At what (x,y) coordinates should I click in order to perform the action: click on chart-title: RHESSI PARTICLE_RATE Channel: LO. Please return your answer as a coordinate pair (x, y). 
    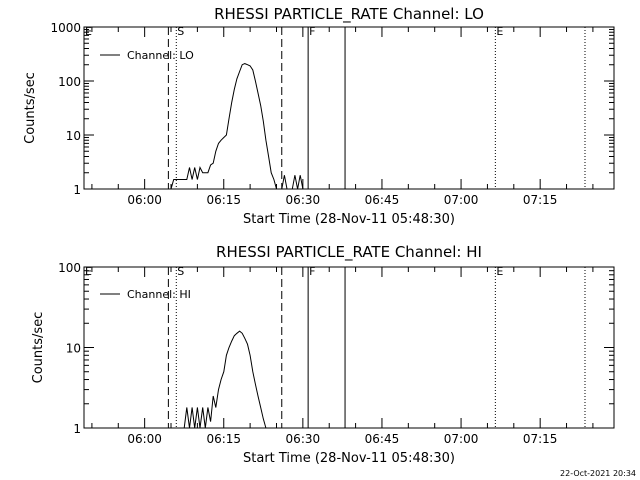
    Looking at the image, I should click on (349, 14).